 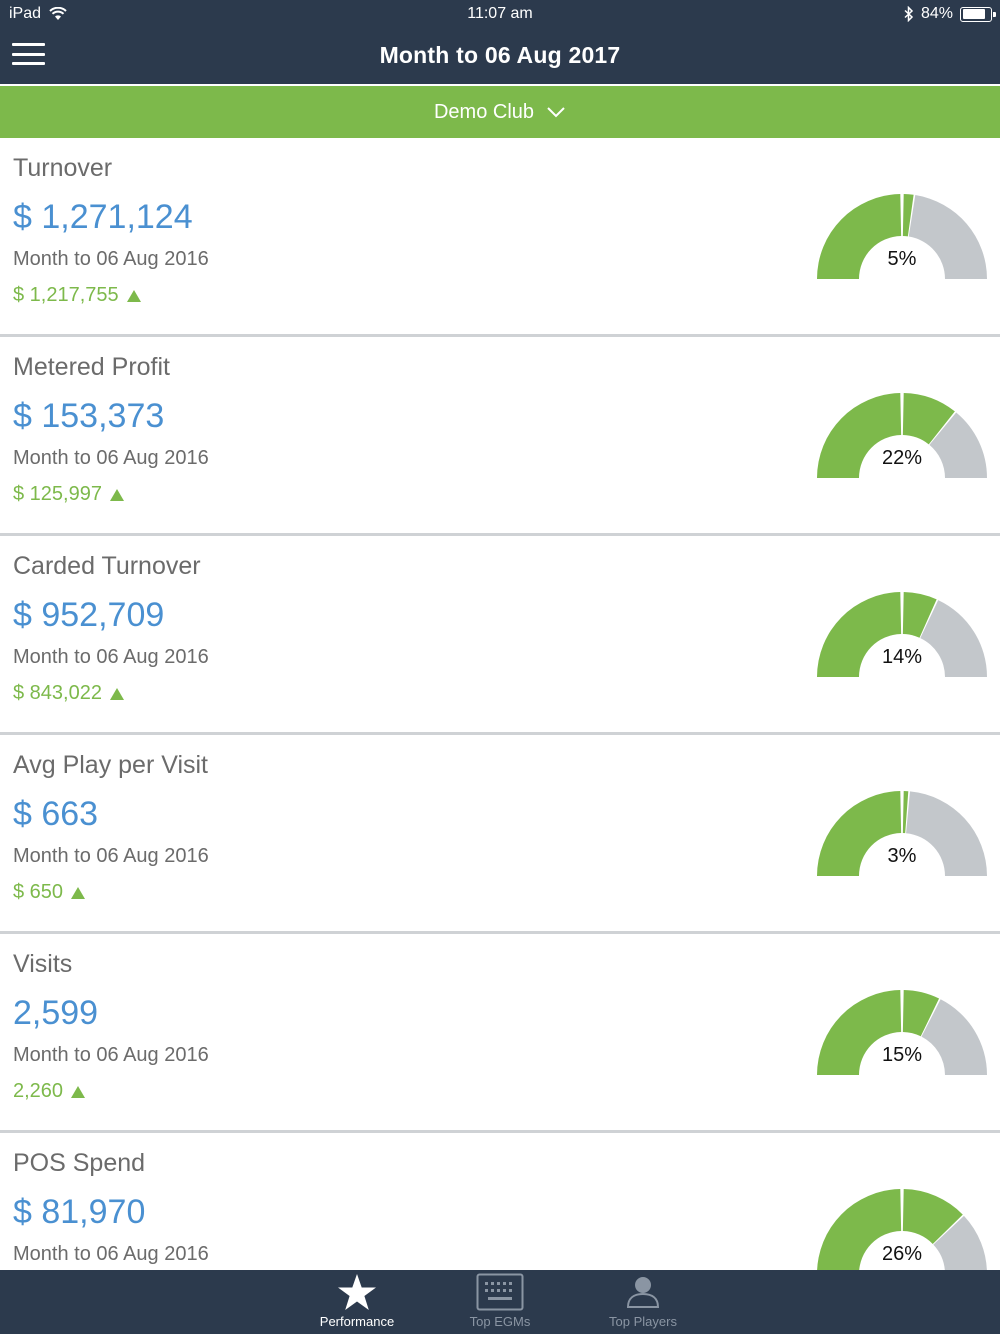 I want to click on status-right: 84%, so click(x=950, y=14).